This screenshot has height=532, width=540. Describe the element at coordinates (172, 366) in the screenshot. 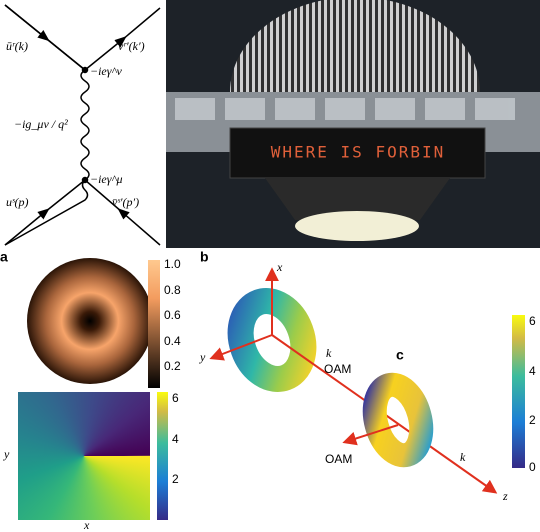

I see `tick-label: 0.2` at that location.